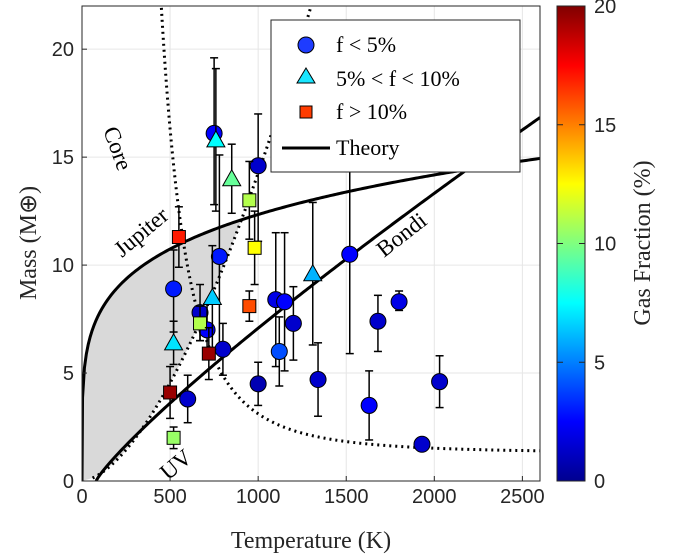 The image size is (680, 556). I want to click on y-tick-label: 10, so click(63, 266).